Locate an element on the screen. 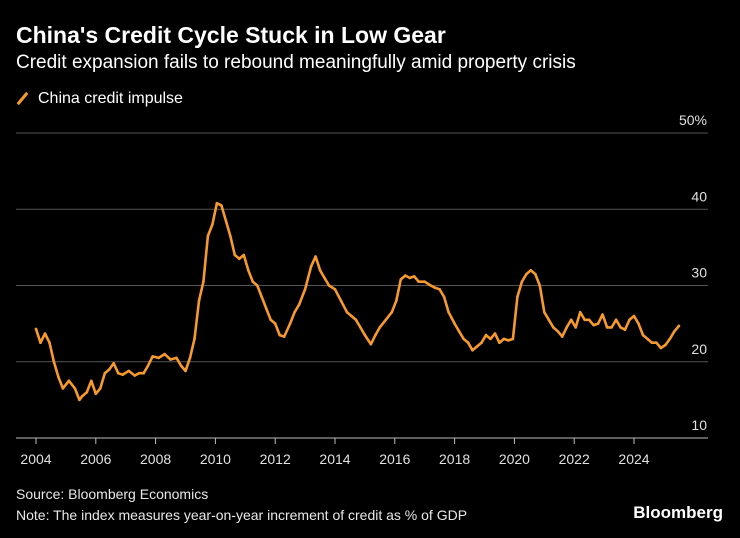 The width and height of the screenshot is (740, 538). legend: China credit impulse is located at coordinates (99, 99).